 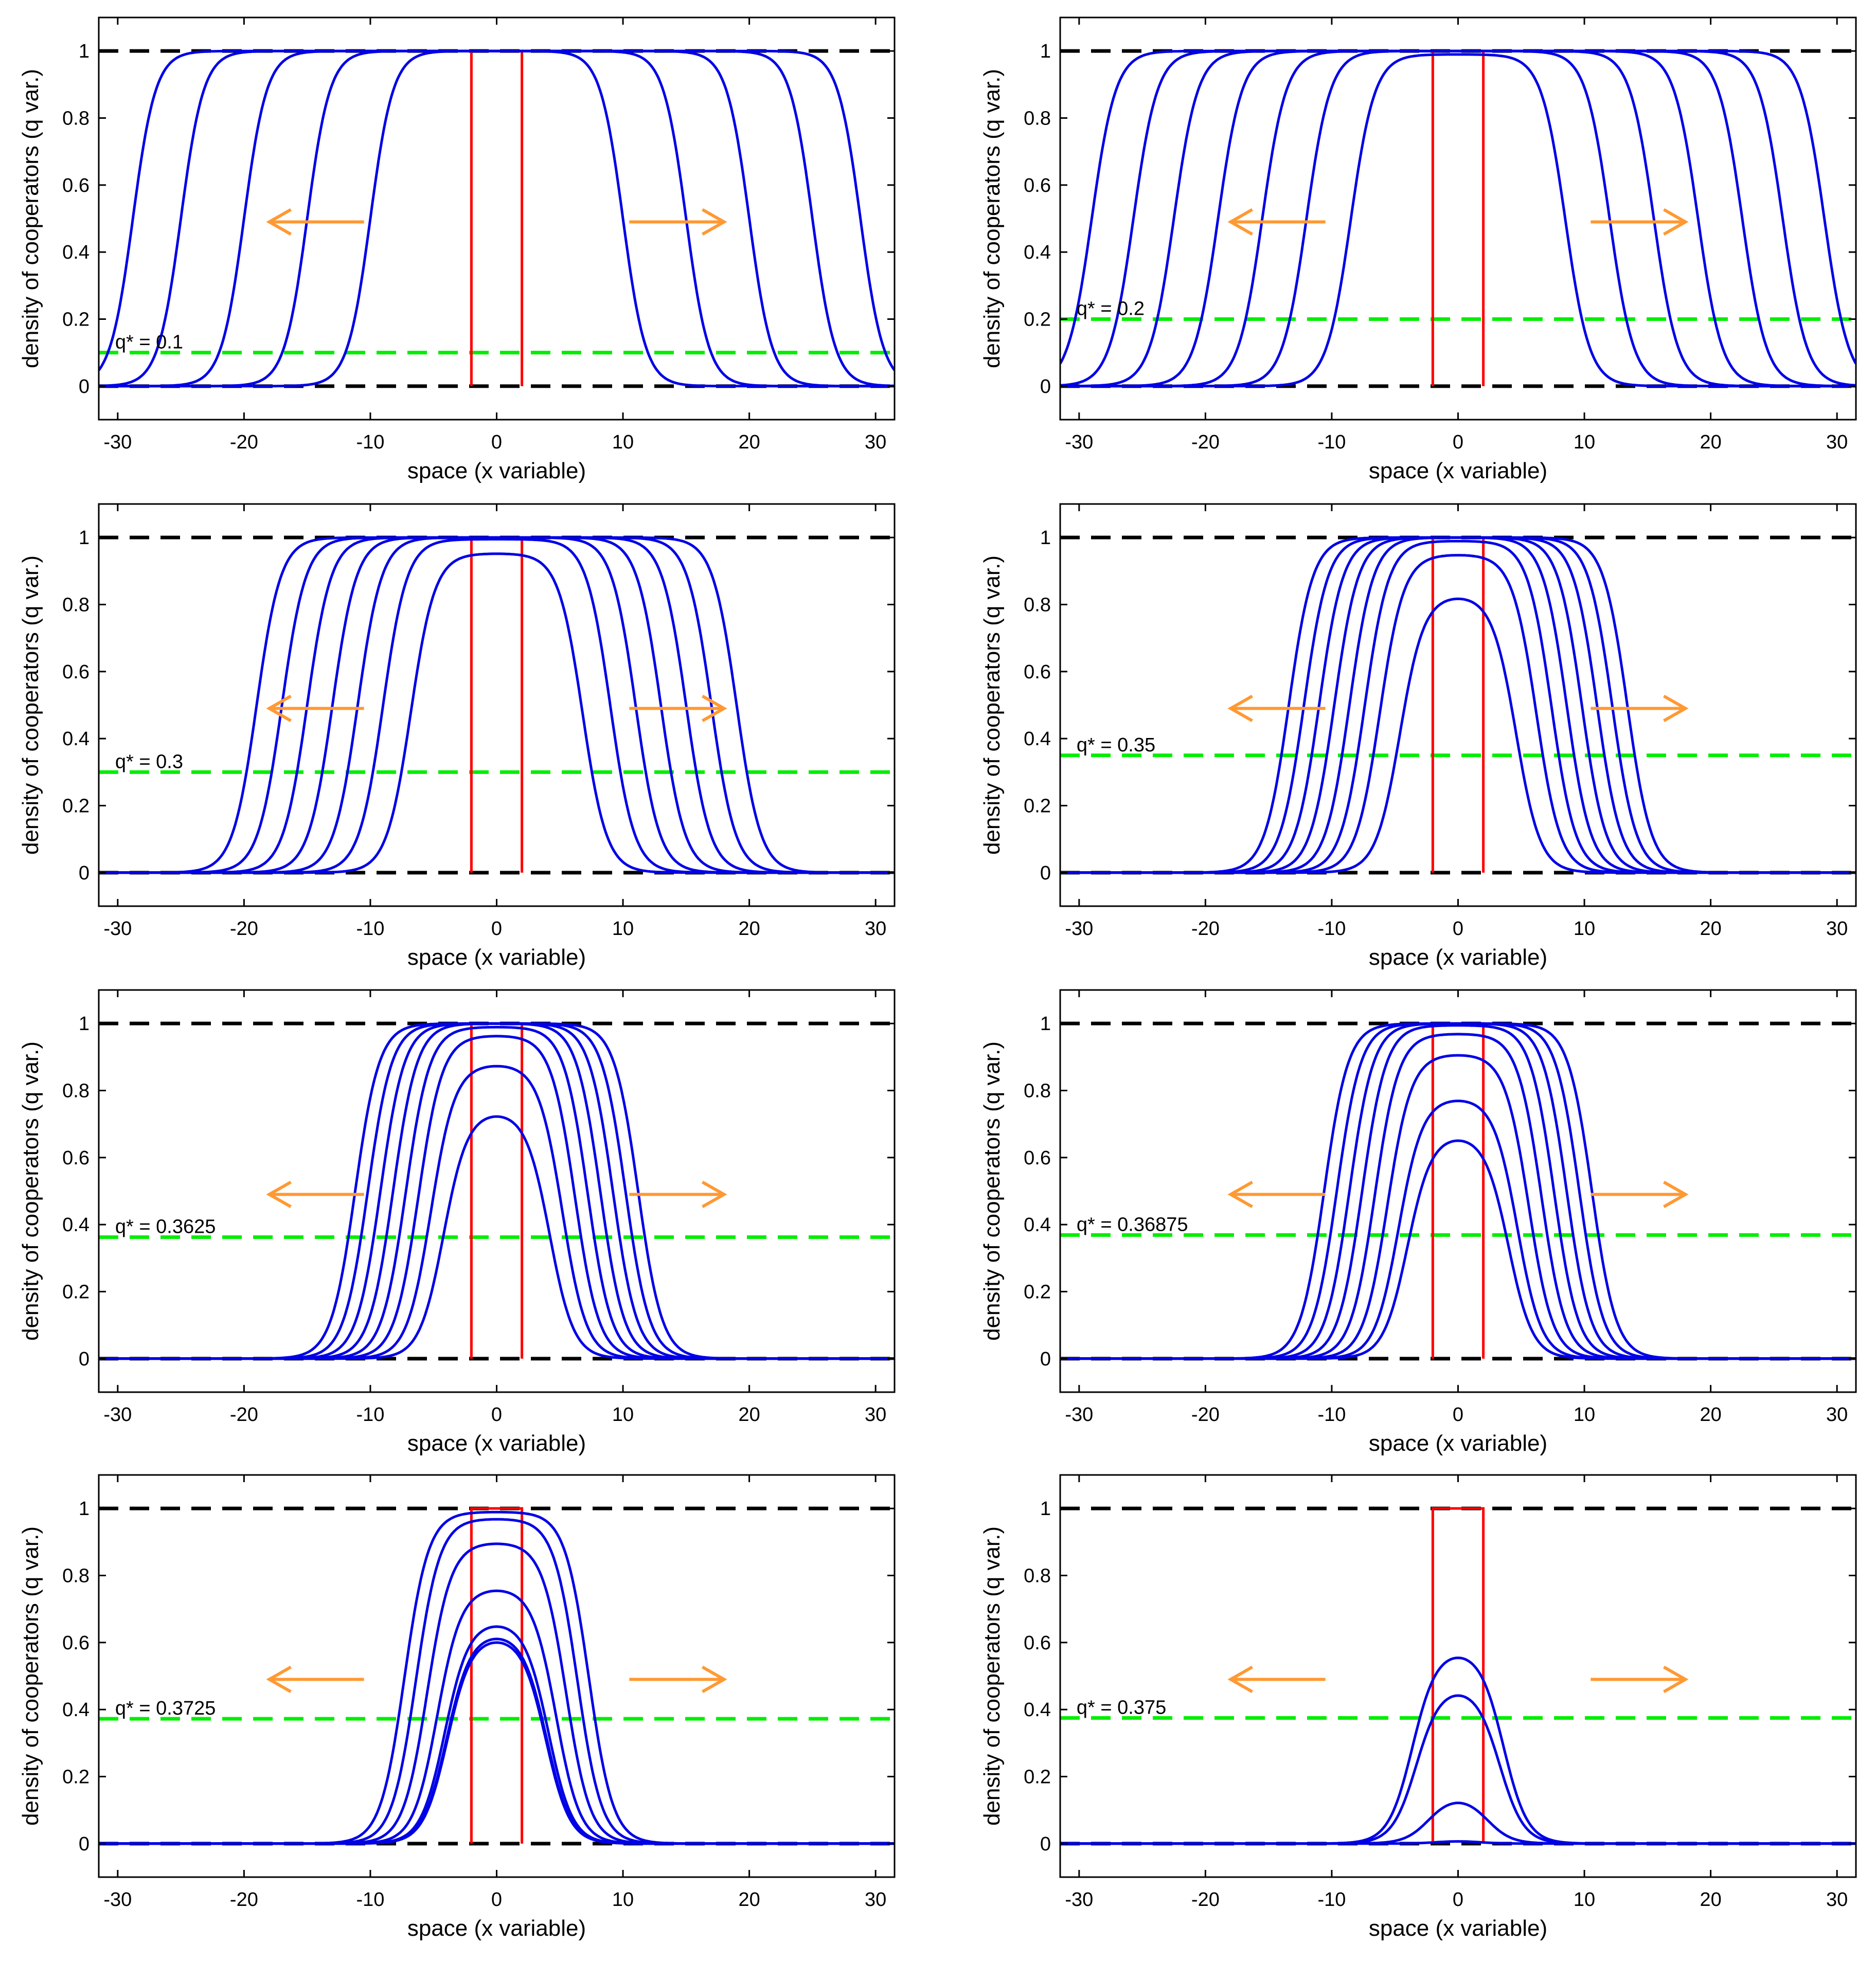 What do you see at coordinates (1121, 1707) in the screenshot?
I see `q-star-label: q* = 0.375` at bounding box center [1121, 1707].